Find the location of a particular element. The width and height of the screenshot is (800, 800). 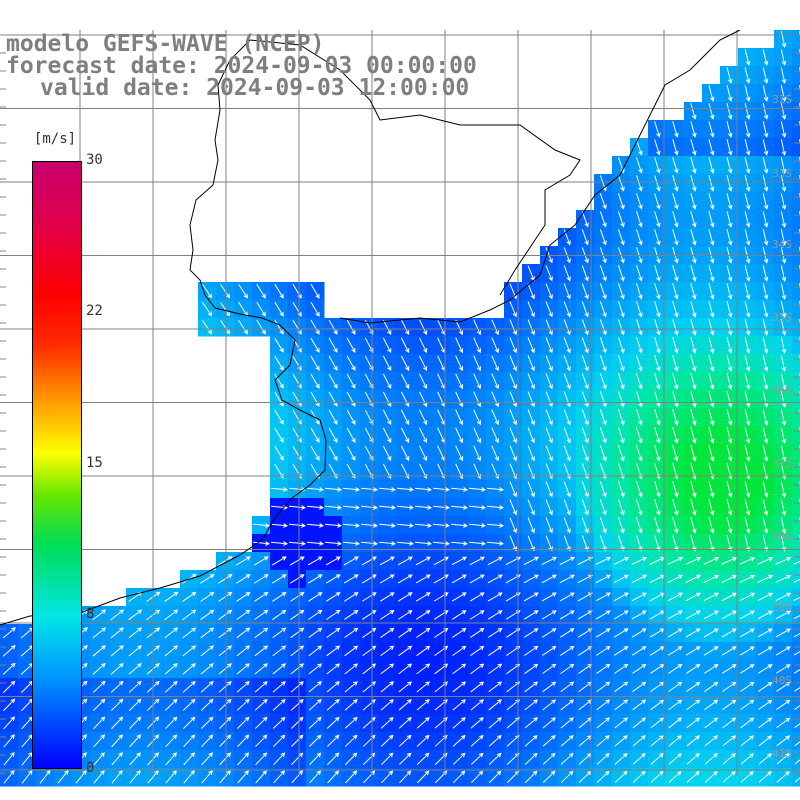

lat-label: 34S is located at coordinates (782, 244).